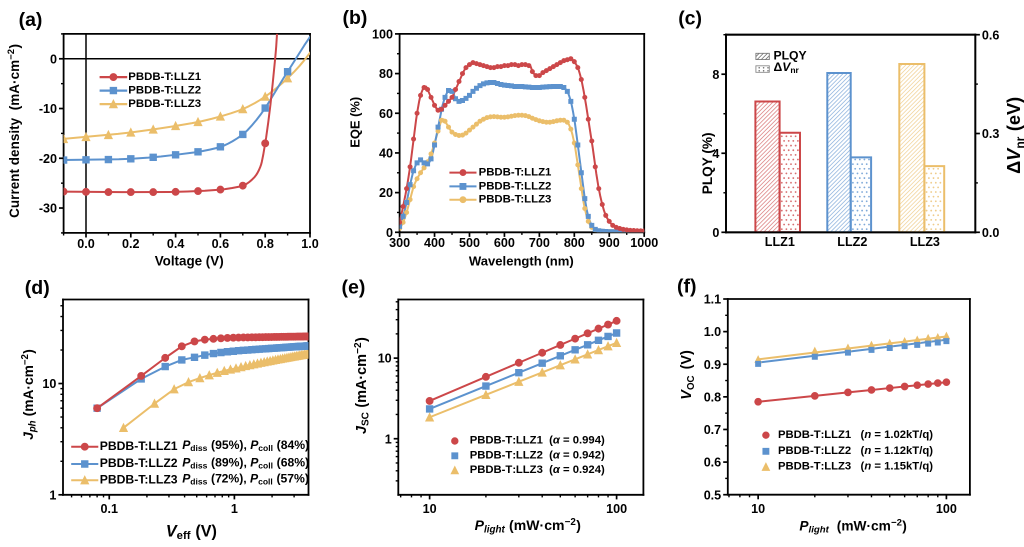  I want to click on svg-text: 1.1, so click(713, 300).